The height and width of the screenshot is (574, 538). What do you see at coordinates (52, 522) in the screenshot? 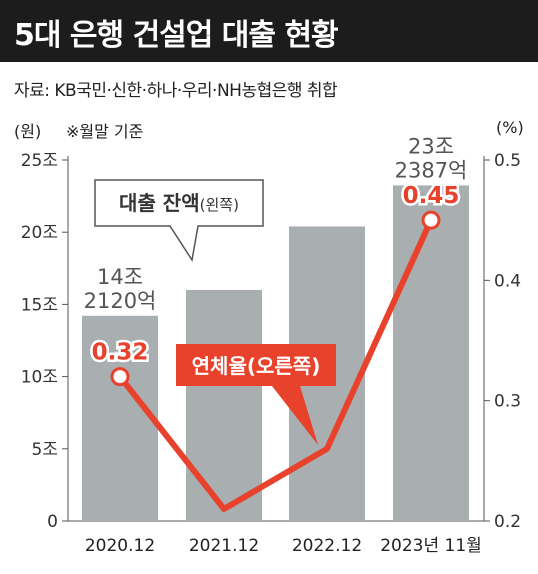
I see `left-tick-label: 0` at bounding box center [52, 522].